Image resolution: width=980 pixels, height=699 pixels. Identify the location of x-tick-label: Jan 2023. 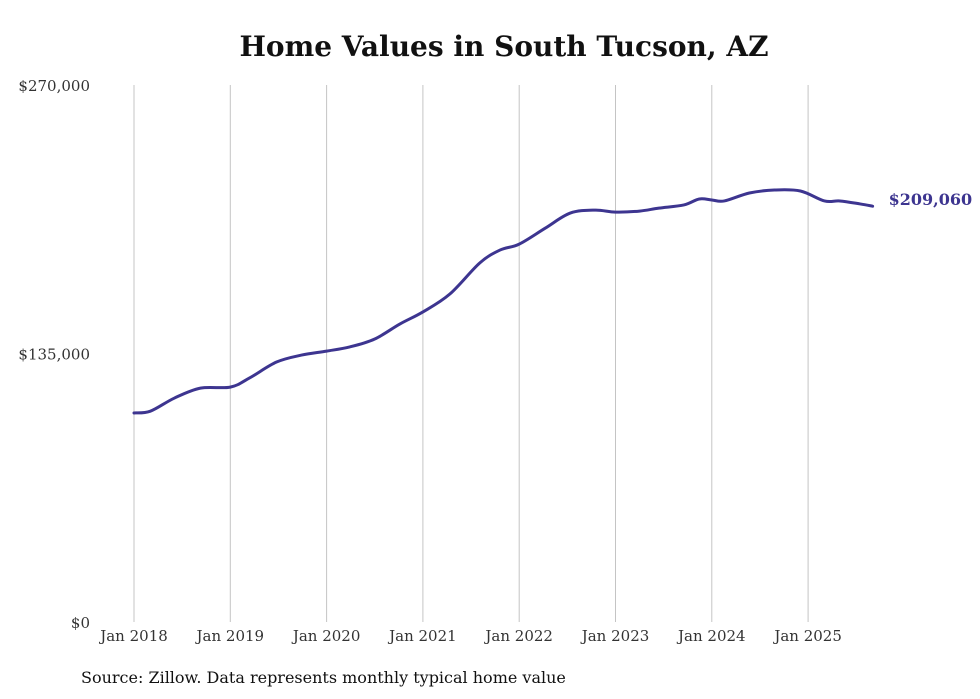
(615, 636).